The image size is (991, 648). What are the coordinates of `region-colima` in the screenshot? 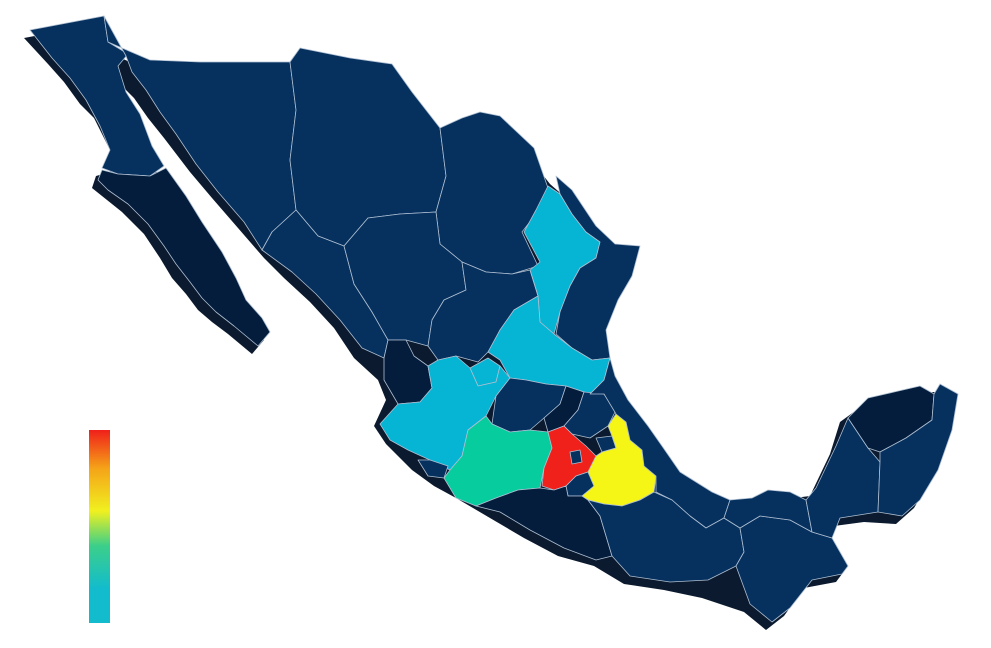 It's located at (433, 469).